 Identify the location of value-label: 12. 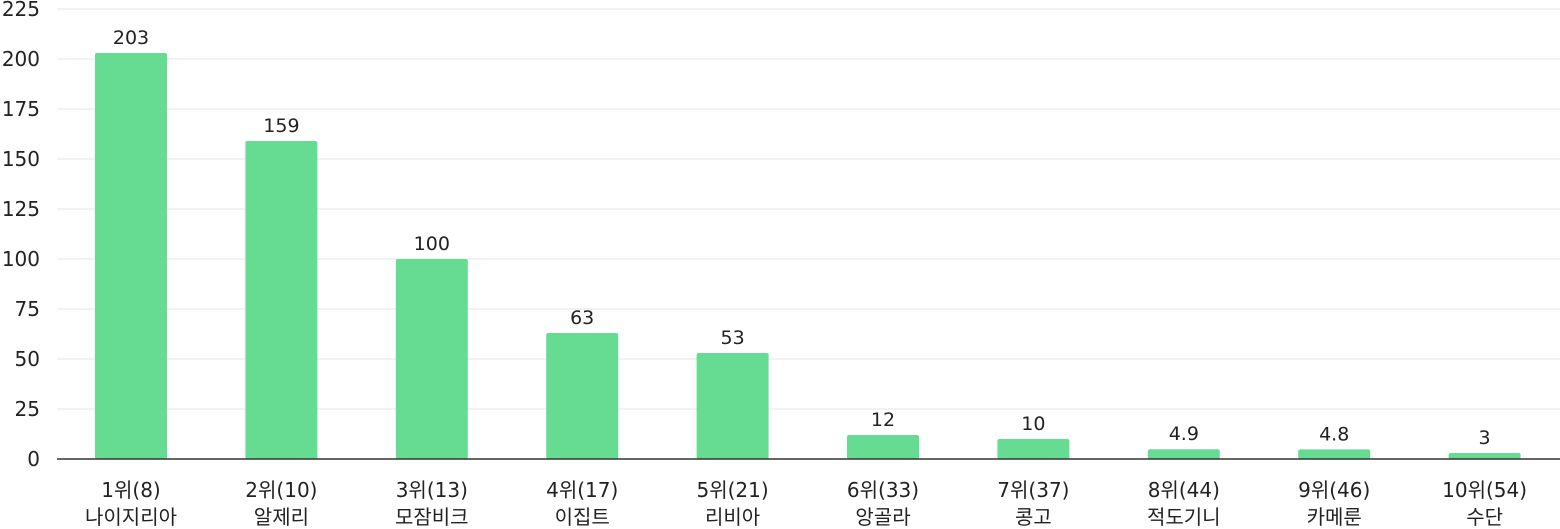
(883, 420).